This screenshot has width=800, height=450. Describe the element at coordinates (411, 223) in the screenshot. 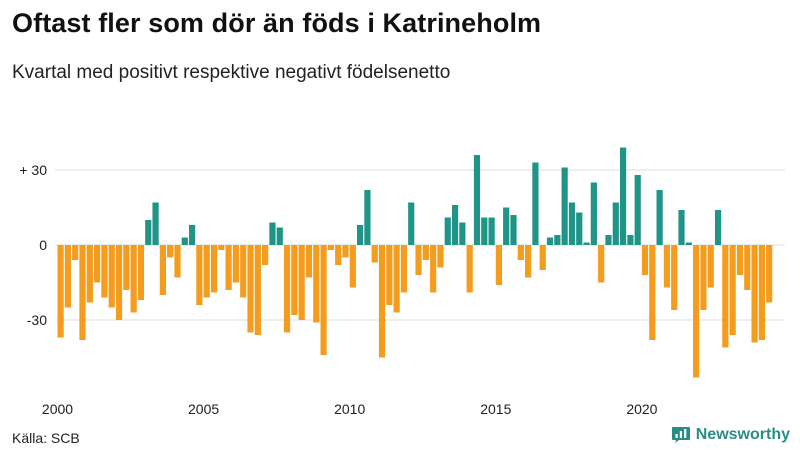

I see `bar-2012-q1` at that location.